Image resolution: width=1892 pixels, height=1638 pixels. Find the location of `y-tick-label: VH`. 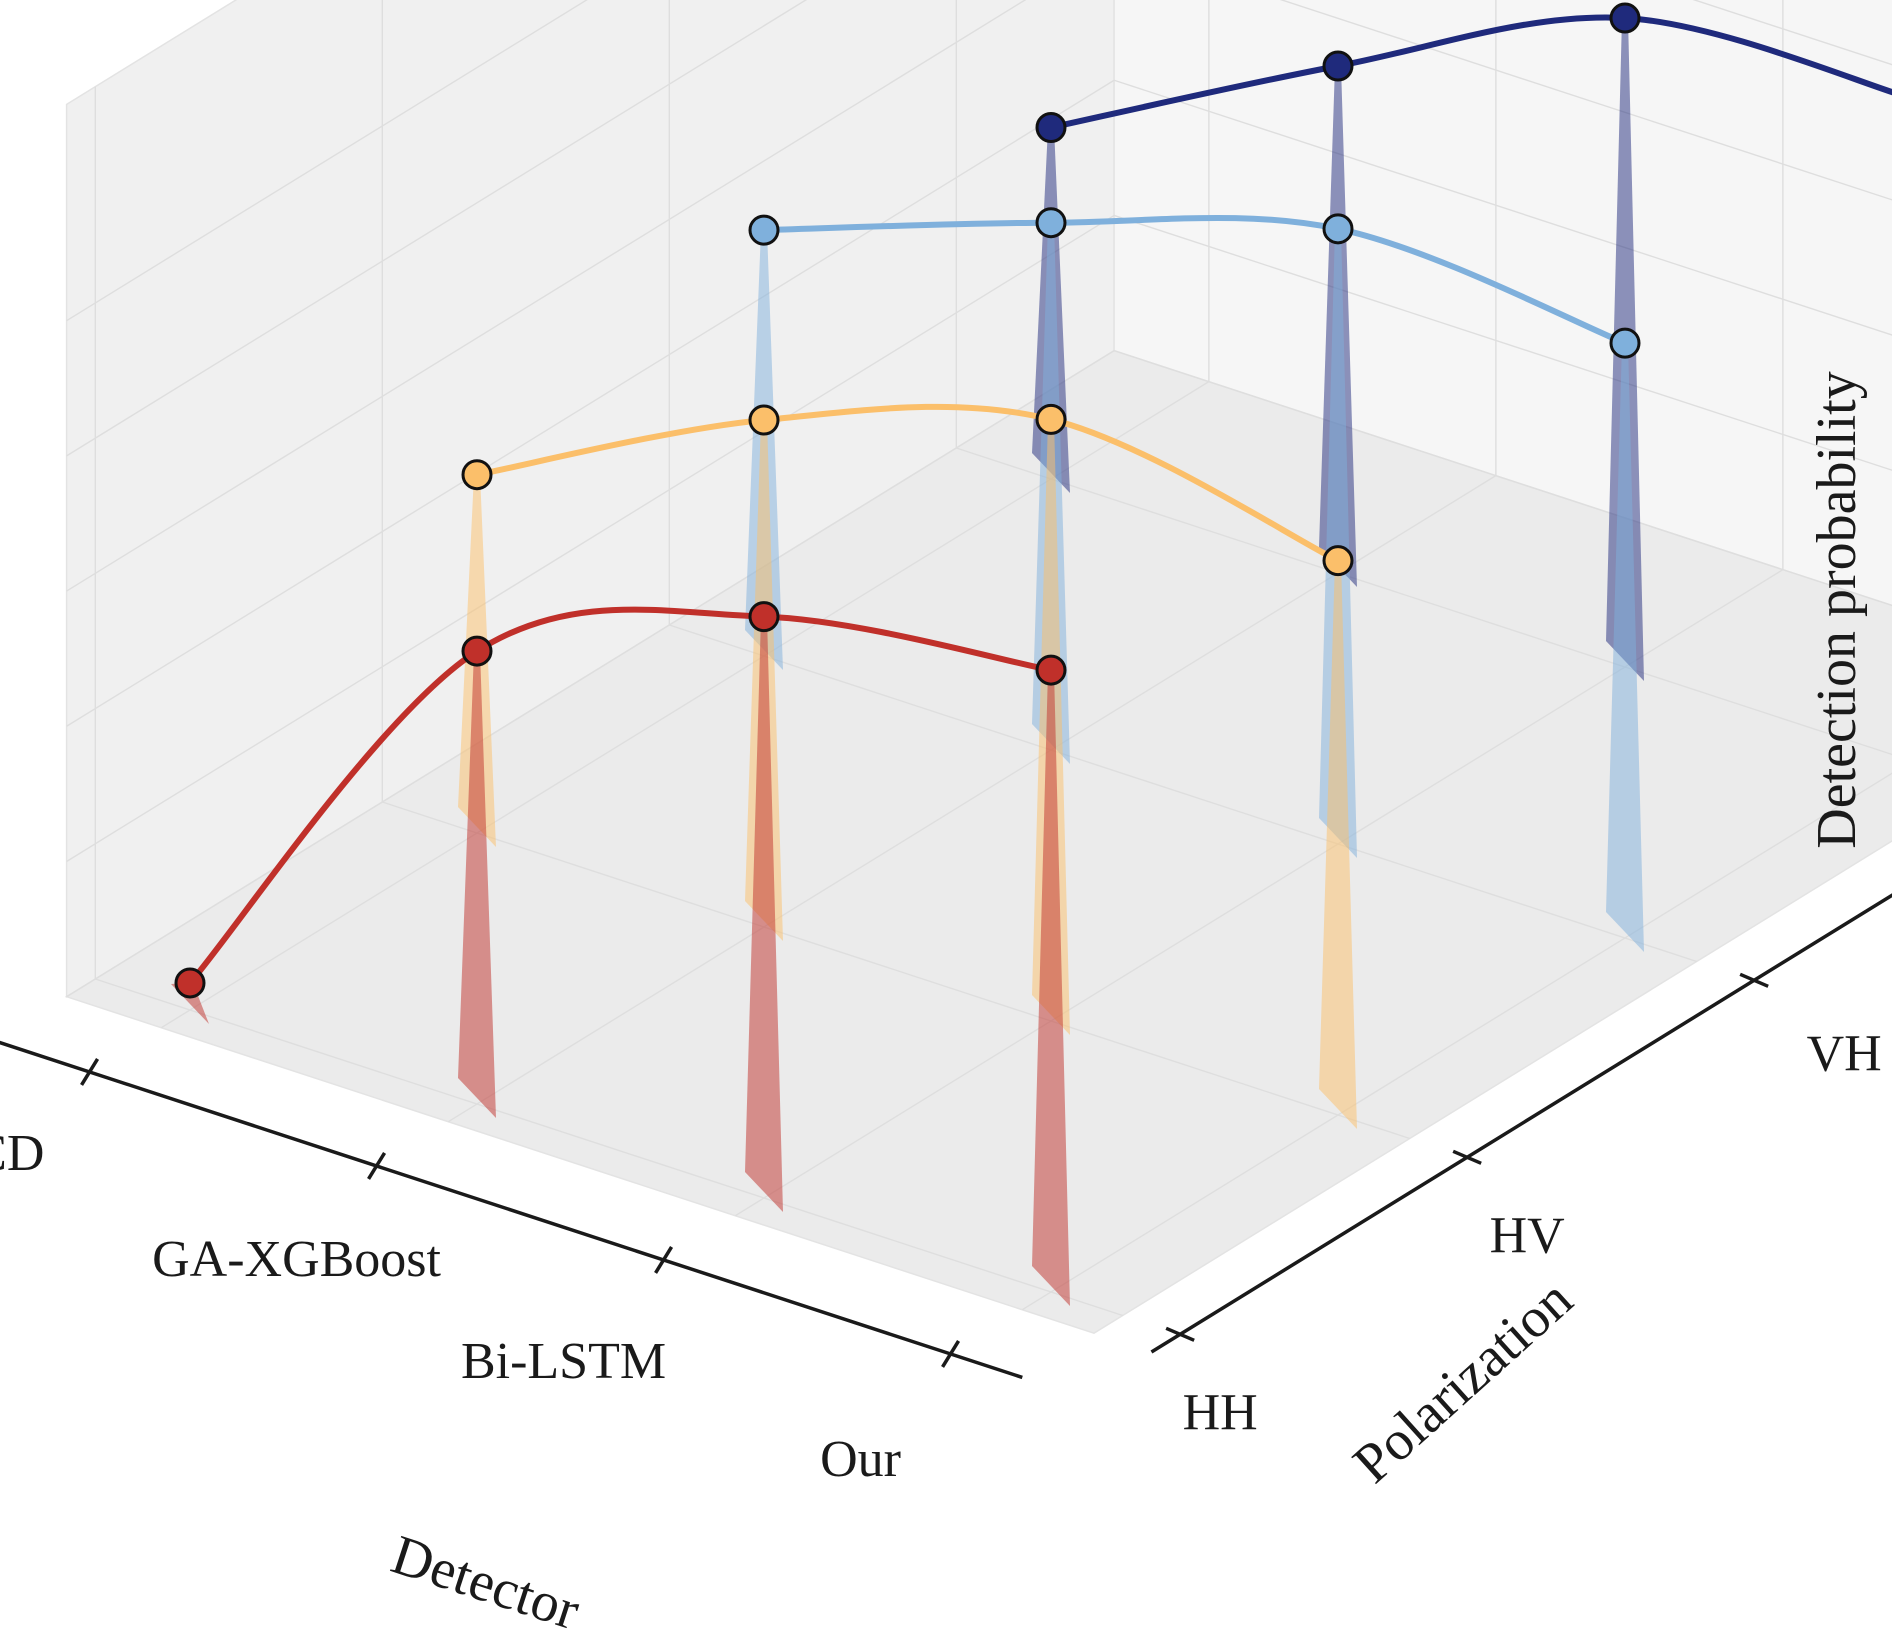

y-tick-label: VH is located at coordinates (1844, 1053).